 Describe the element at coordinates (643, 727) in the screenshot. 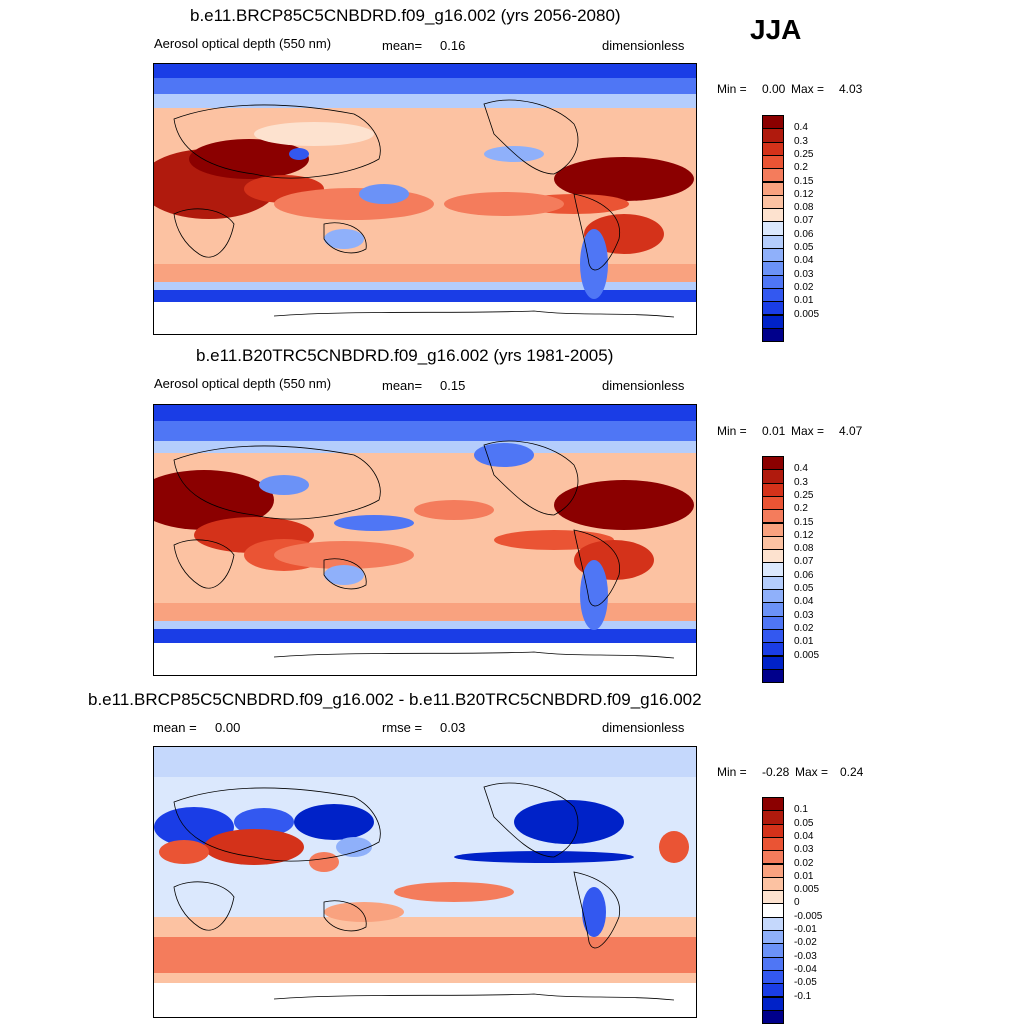

I see `panel-3-units: dimensionless` at that location.